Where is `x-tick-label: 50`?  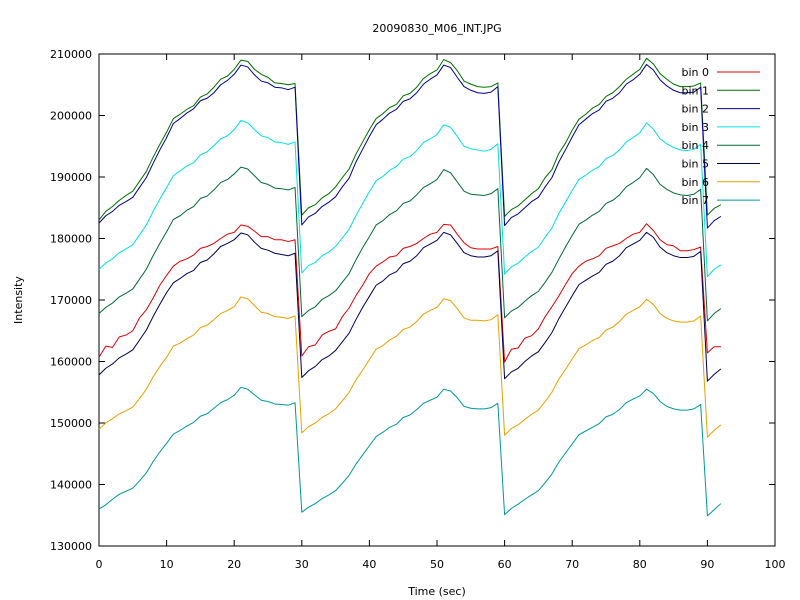 x-tick-label: 50 is located at coordinates (437, 564).